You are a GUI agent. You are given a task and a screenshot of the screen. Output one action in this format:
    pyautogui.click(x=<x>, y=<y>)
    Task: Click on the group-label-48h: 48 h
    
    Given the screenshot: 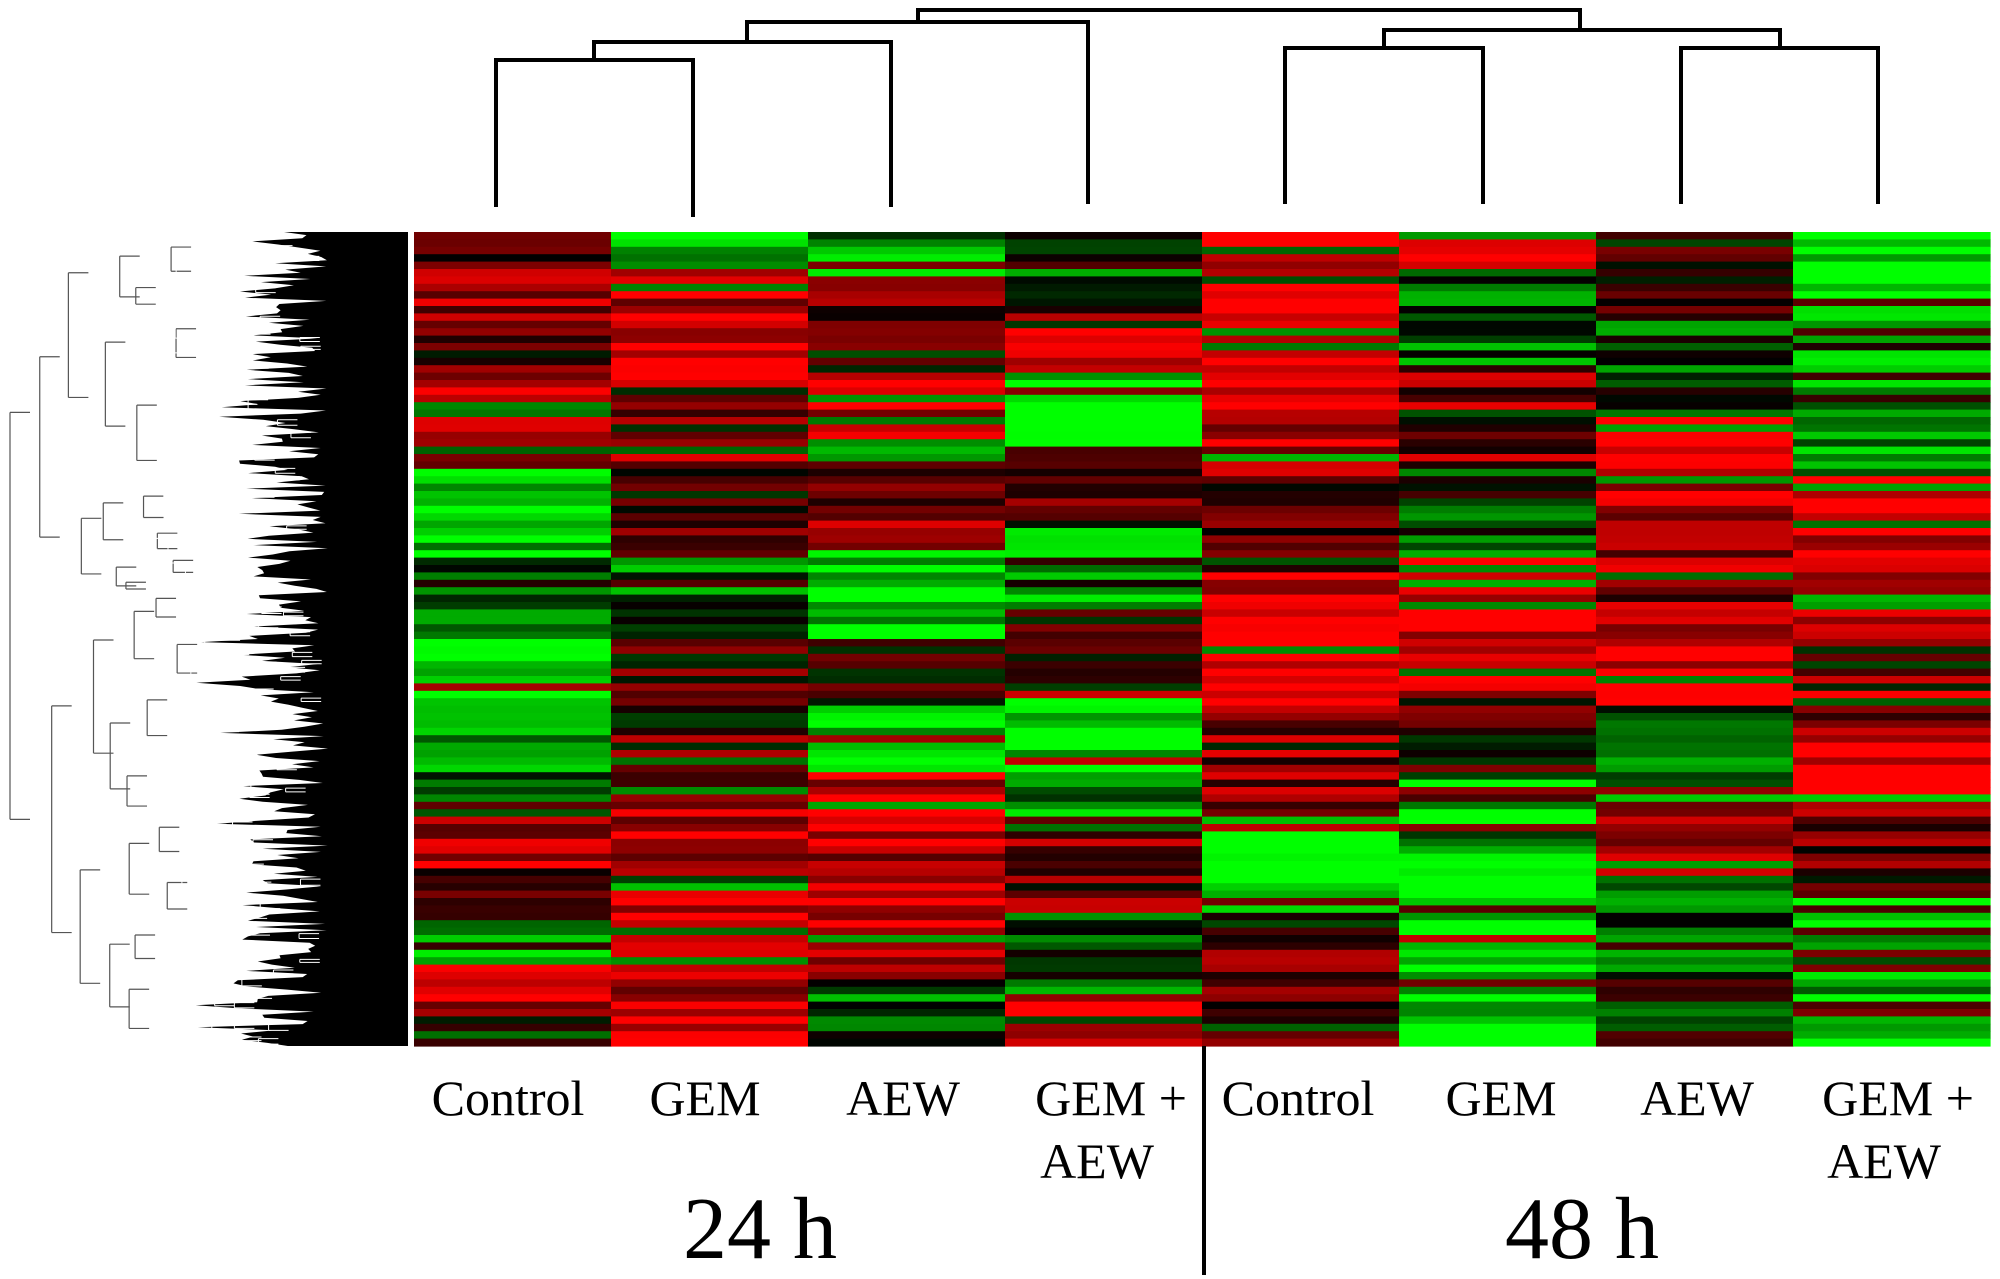 What is the action you would take?
    pyautogui.click(x=1582, y=1229)
    